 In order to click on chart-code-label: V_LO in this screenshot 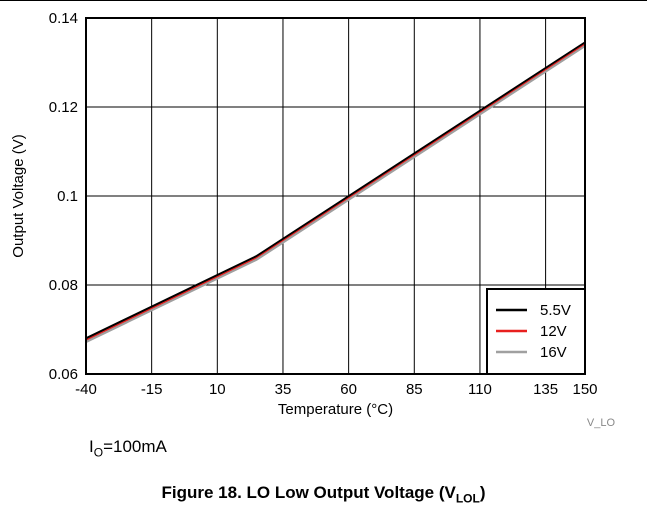, I will do `click(601, 423)`.